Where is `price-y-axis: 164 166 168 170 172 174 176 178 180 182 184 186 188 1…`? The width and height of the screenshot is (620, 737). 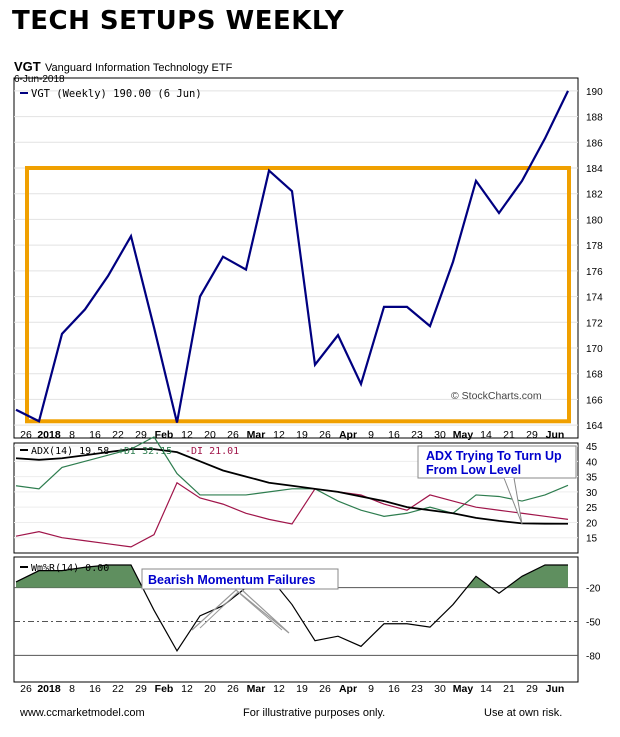
price-y-axis: 164 166 168 170 172 174 176 178 180 182 184 186 188 1… is located at coordinates (594, 259).